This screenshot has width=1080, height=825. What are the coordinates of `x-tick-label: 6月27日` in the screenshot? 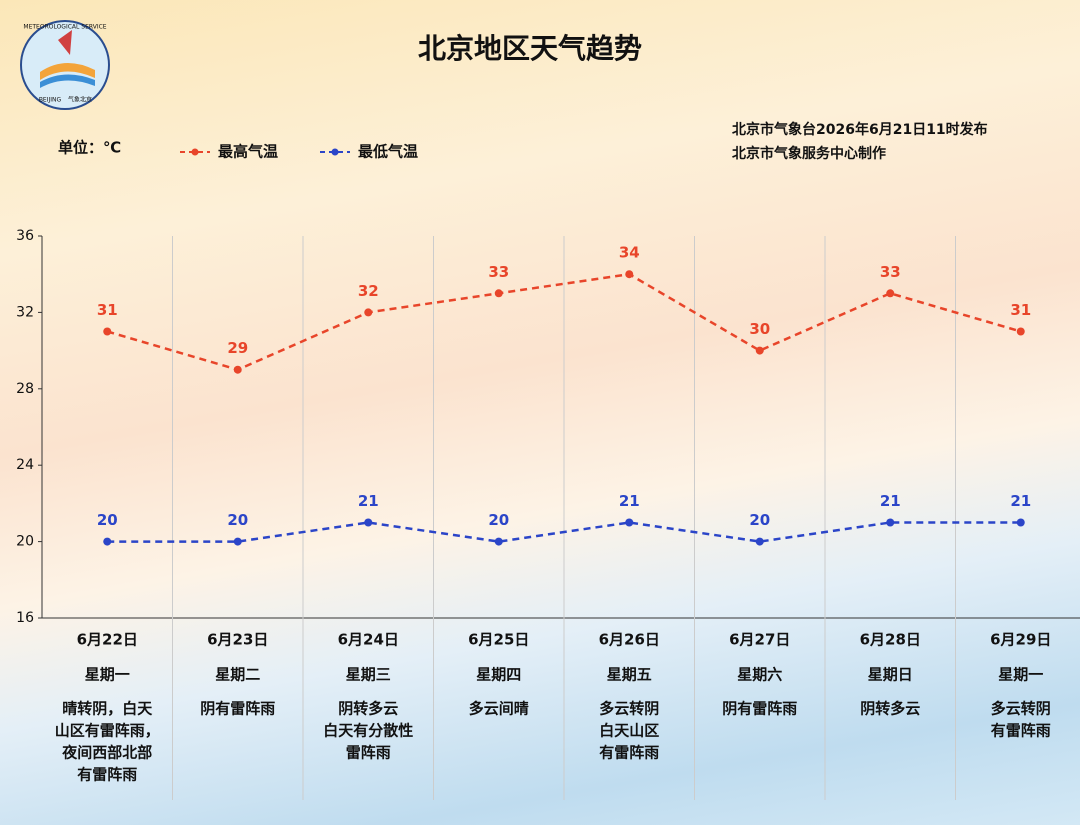 It's located at (759, 640).